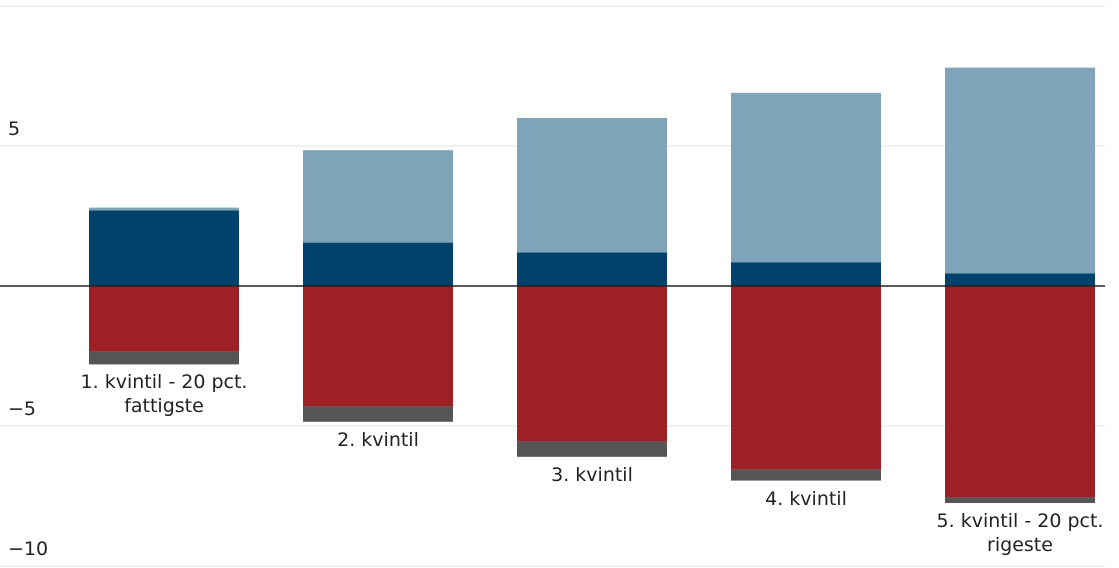 The image size is (1119, 568). Describe the element at coordinates (14, 129) in the screenshot. I see `y-tick-label: 5` at that location.